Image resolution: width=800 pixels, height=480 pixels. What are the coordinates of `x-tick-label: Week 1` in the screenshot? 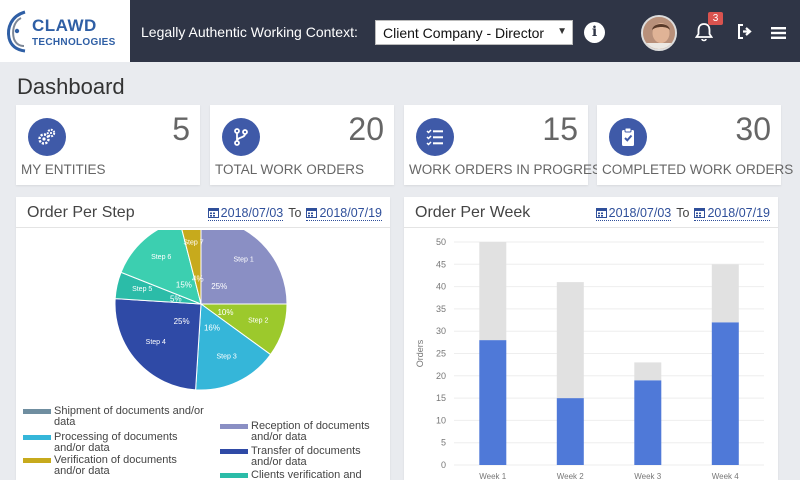 It's located at (493, 476).